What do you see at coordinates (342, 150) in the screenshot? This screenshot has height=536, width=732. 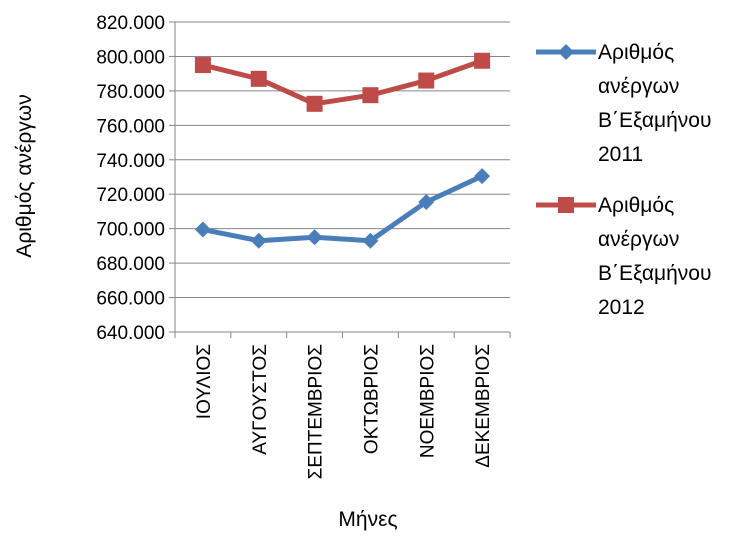 I see `series-group` at bounding box center [342, 150].